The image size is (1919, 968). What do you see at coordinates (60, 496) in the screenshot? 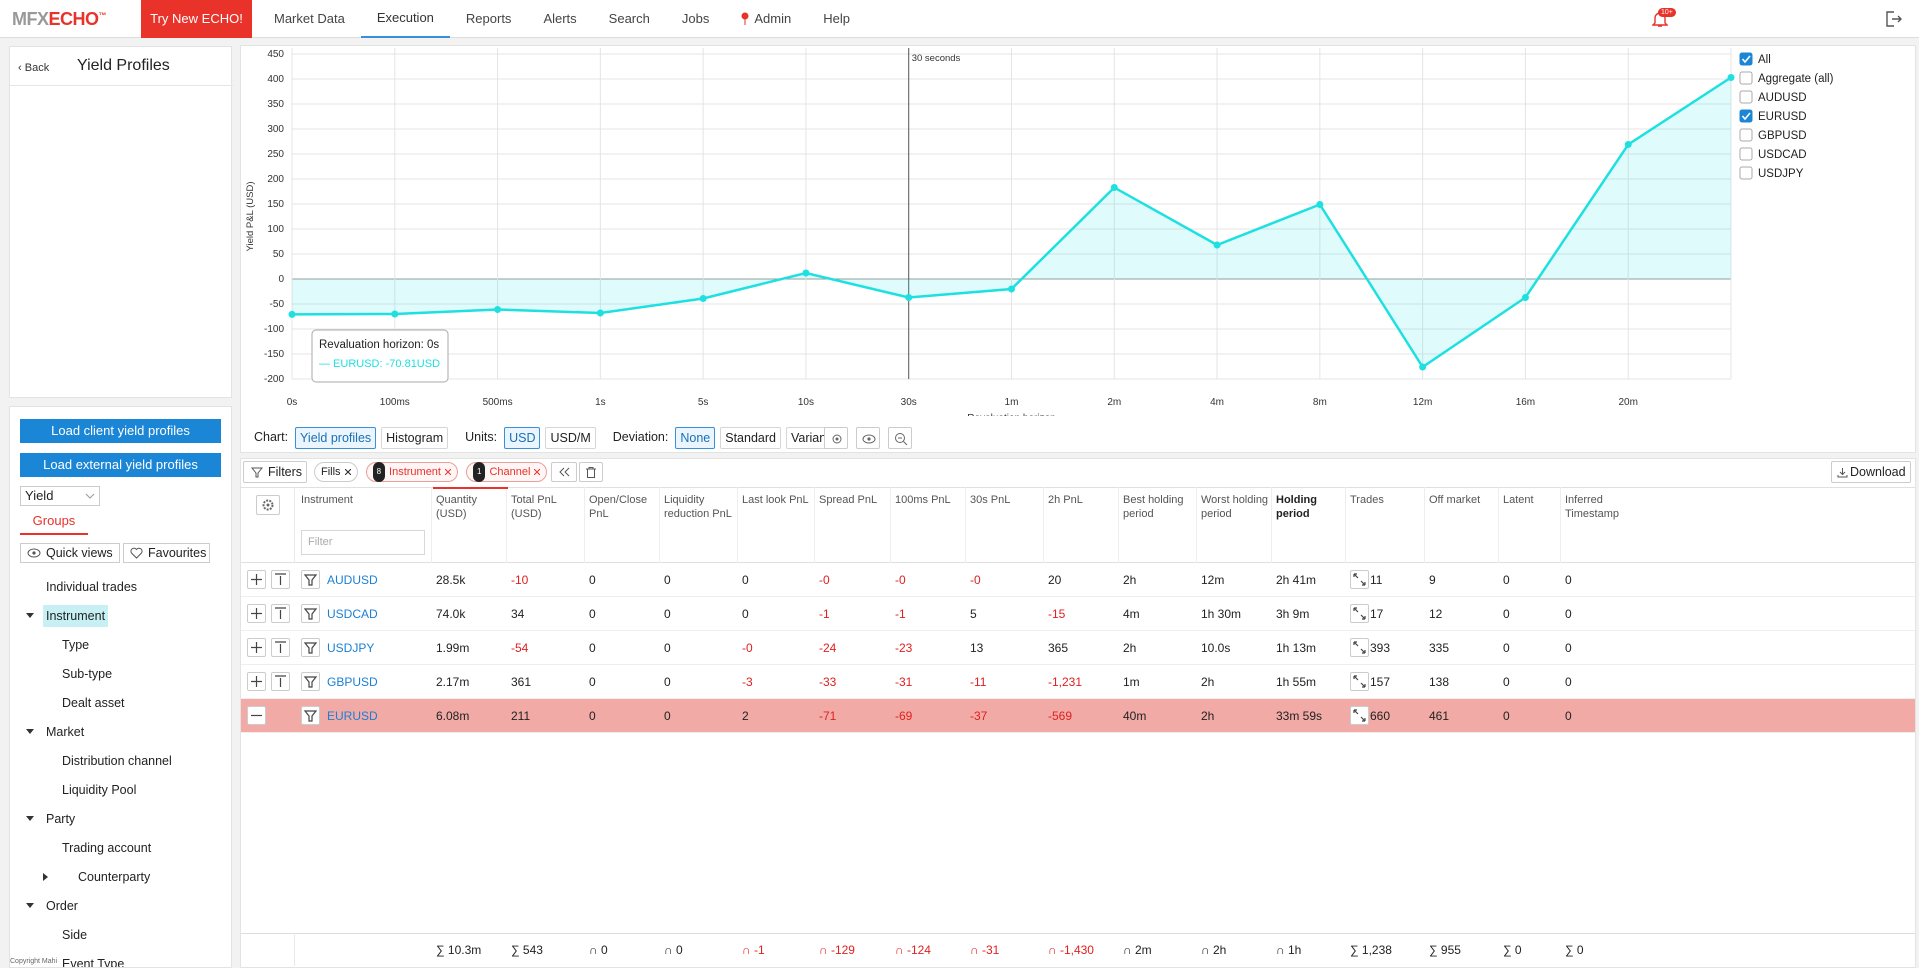
I see `select: Yield` at bounding box center [60, 496].